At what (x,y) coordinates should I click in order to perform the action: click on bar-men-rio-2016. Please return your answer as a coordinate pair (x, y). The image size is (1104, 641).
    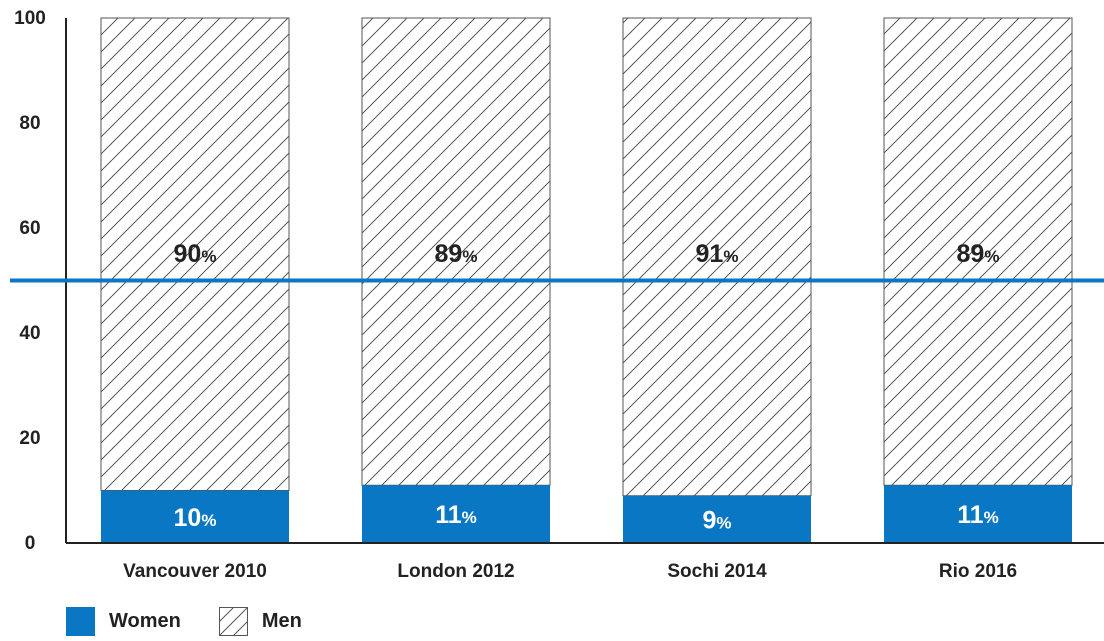
    Looking at the image, I should click on (978, 251).